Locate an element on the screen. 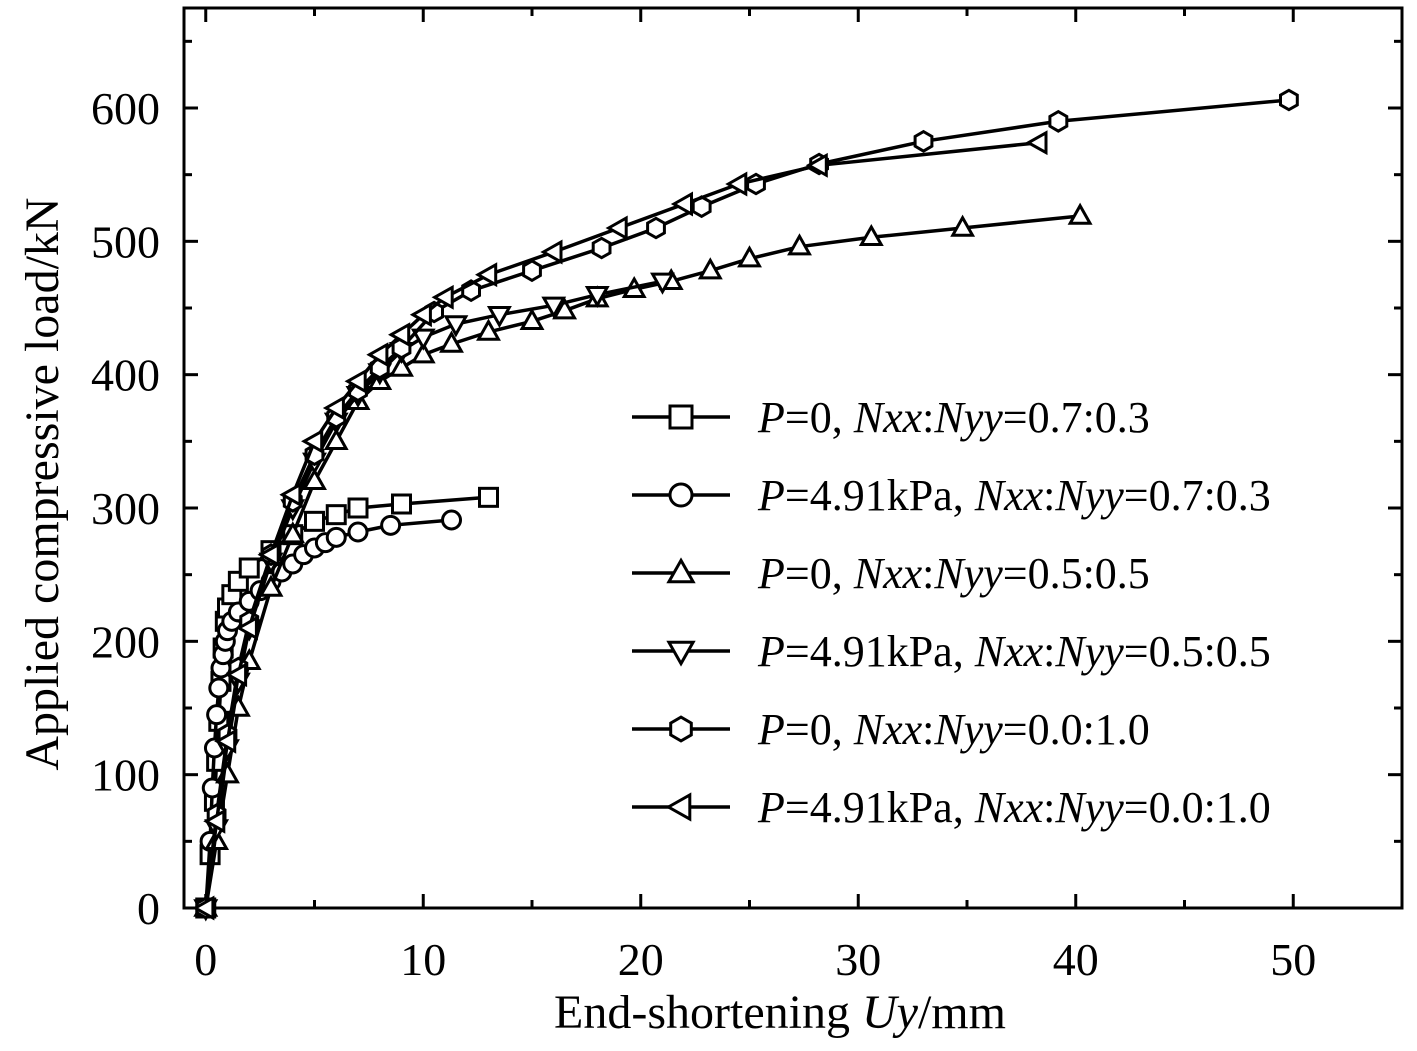 The height and width of the screenshot is (1051, 1417). x-tick-label: 0 is located at coordinates (205, 959).